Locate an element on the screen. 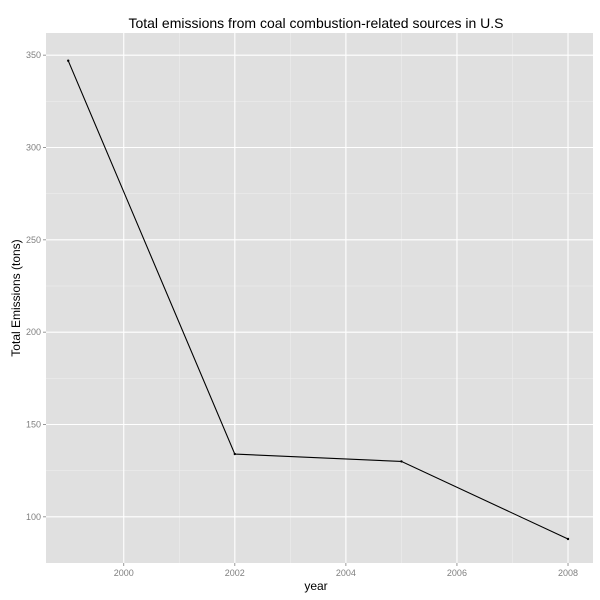 This screenshot has width=600, height=600. x-tick-label: 2006 is located at coordinates (457, 573).